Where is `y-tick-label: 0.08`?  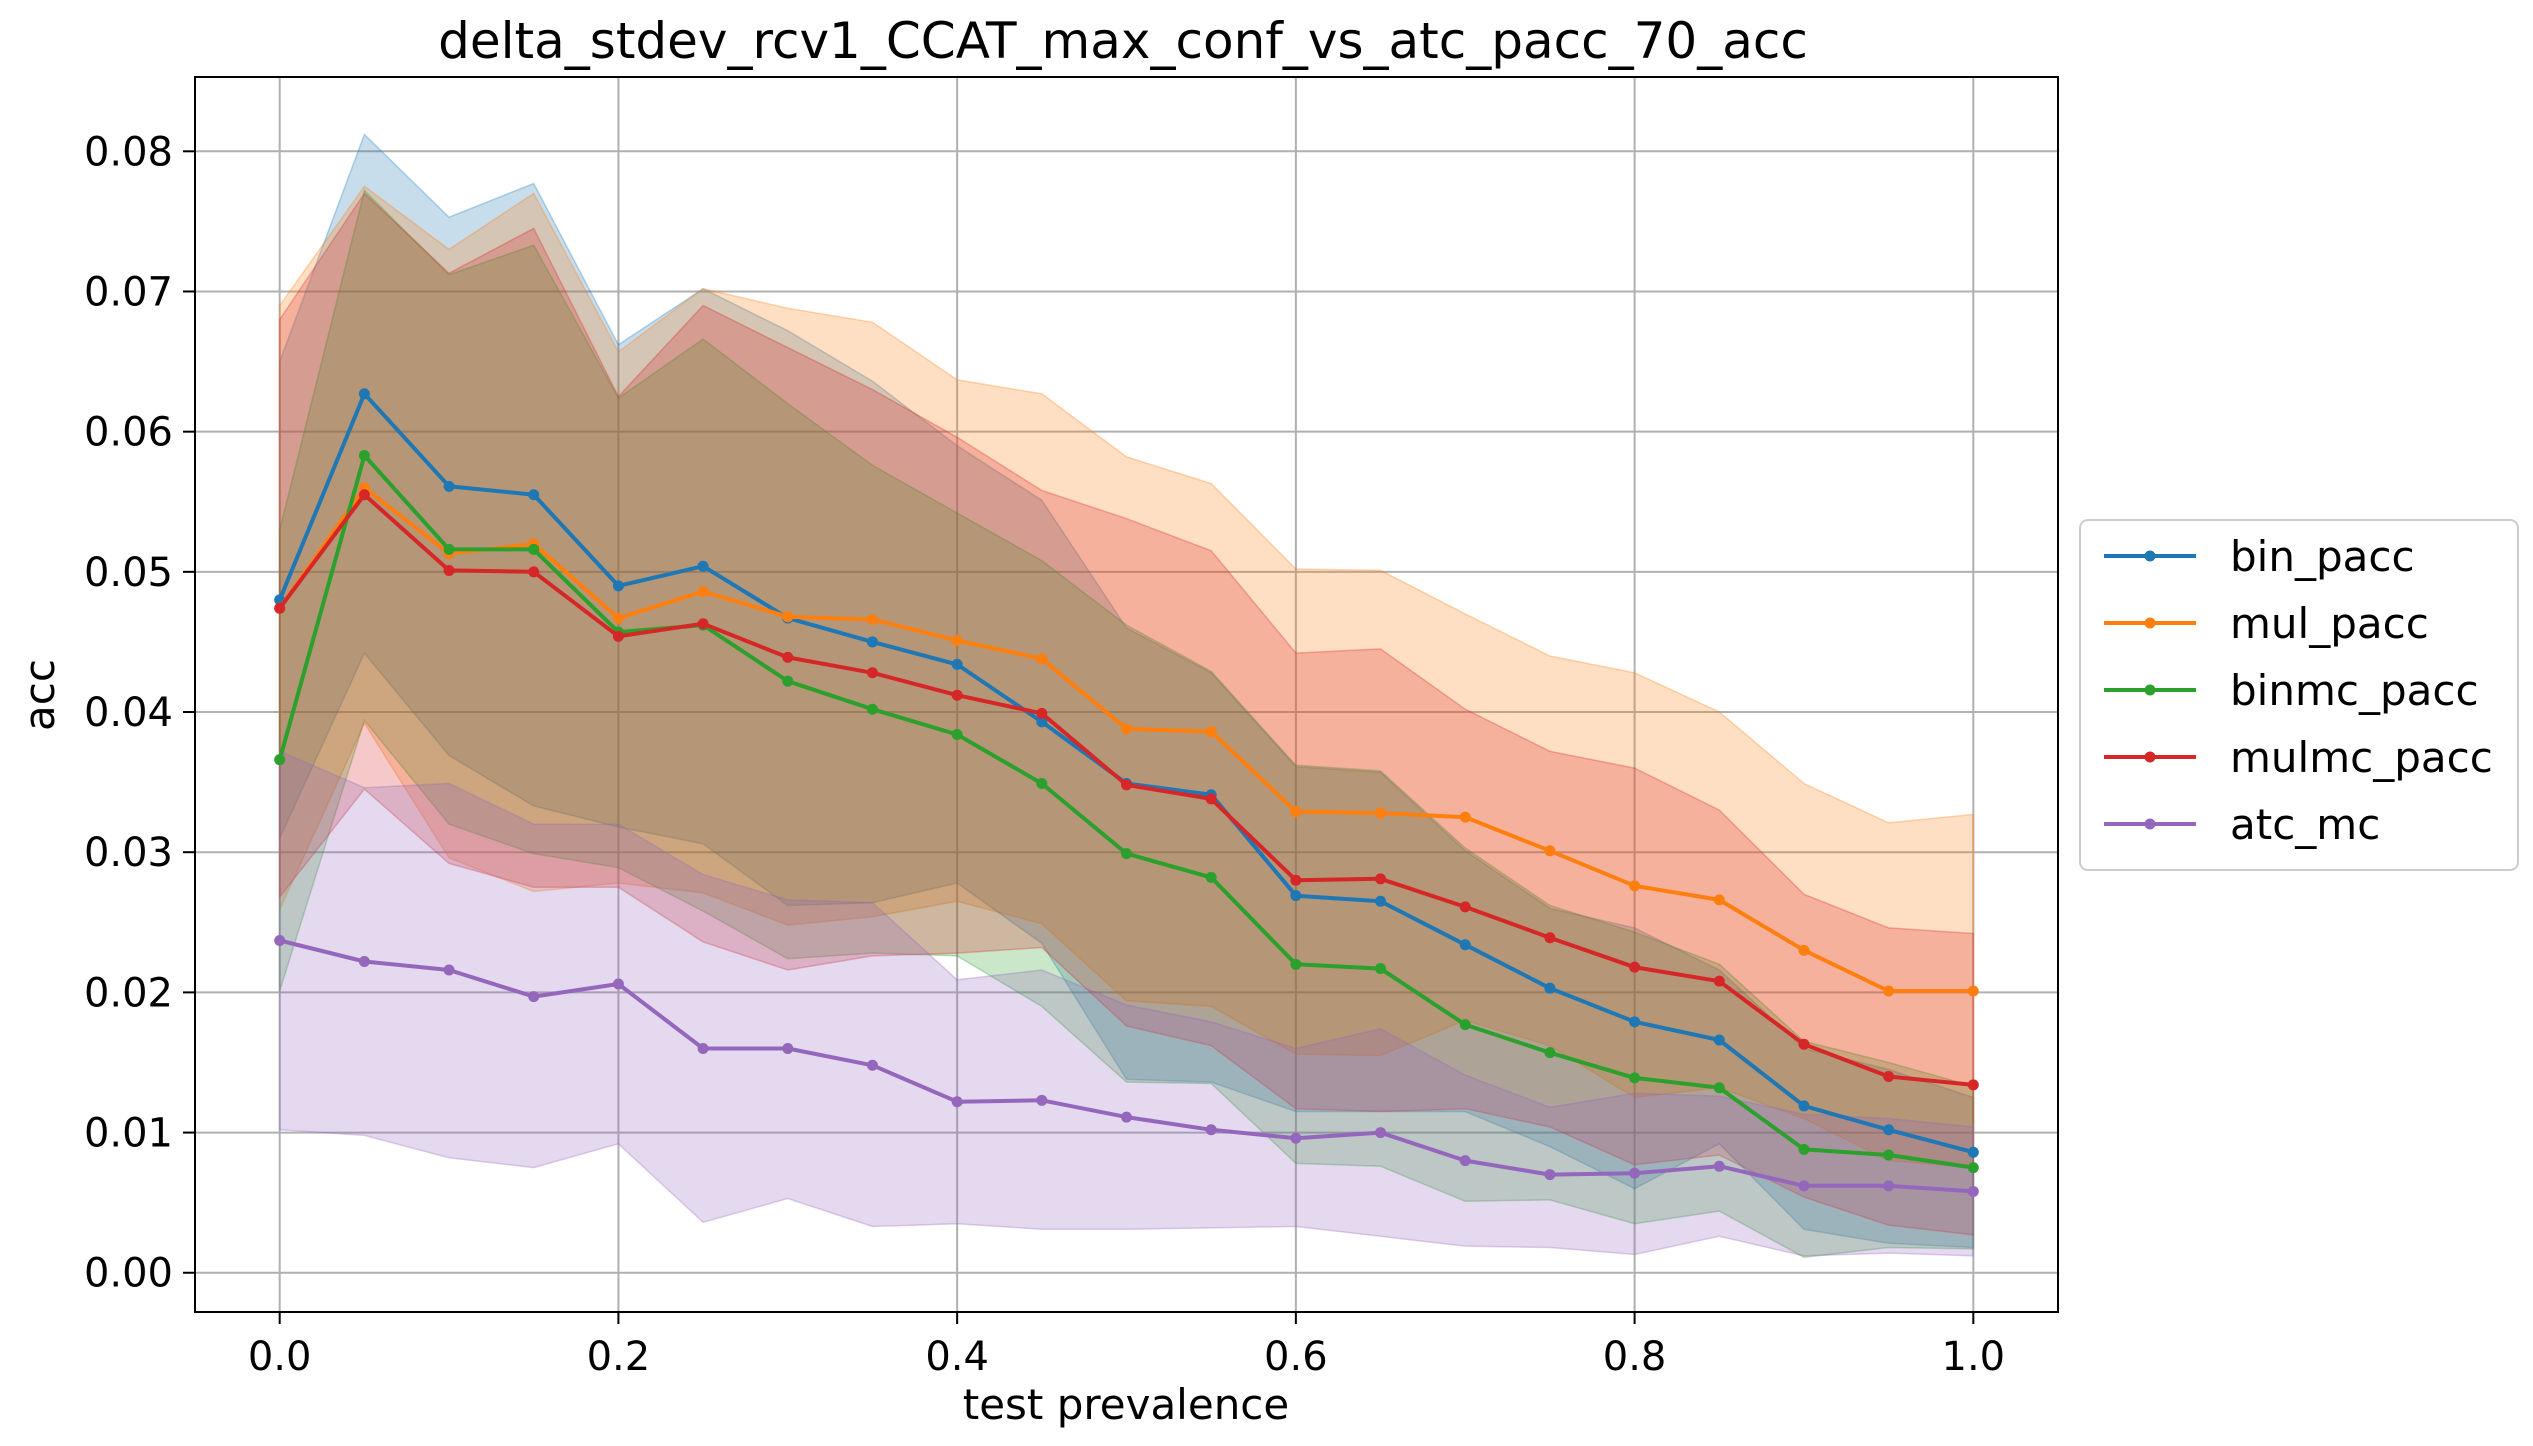 y-tick-label: 0.08 is located at coordinates (128, 152).